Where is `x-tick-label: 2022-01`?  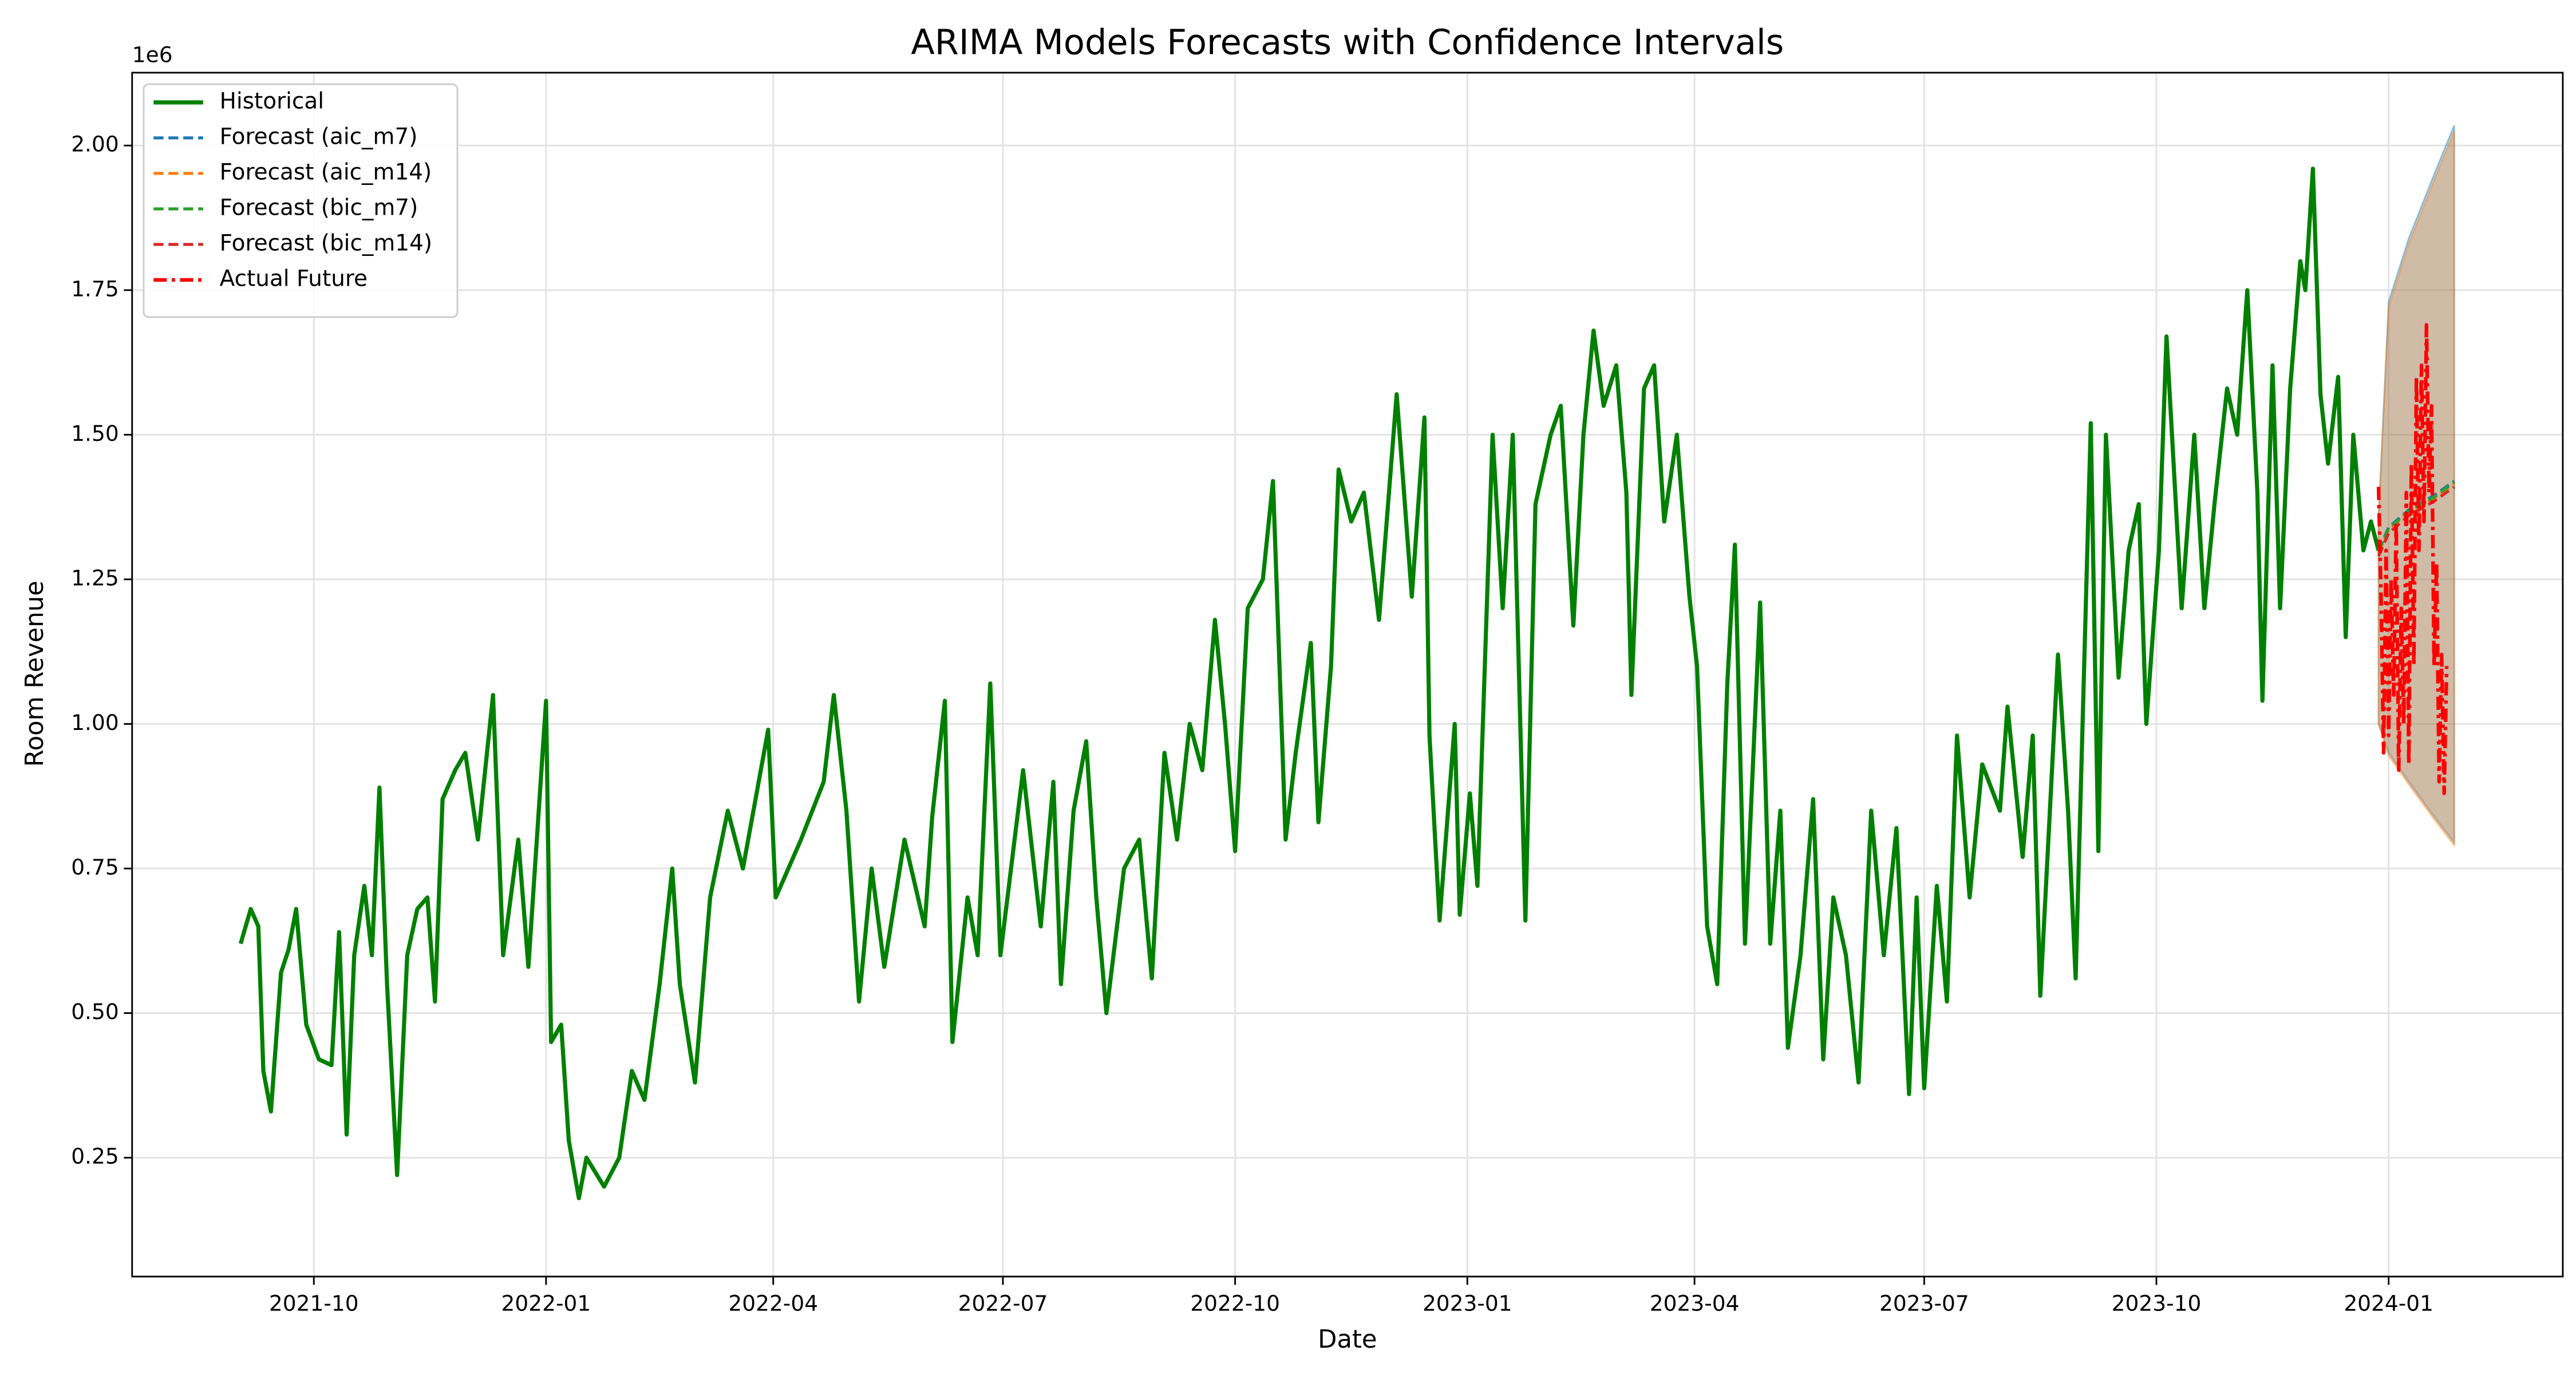
x-tick-label: 2022-01 is located at coordinates (546, 1303).